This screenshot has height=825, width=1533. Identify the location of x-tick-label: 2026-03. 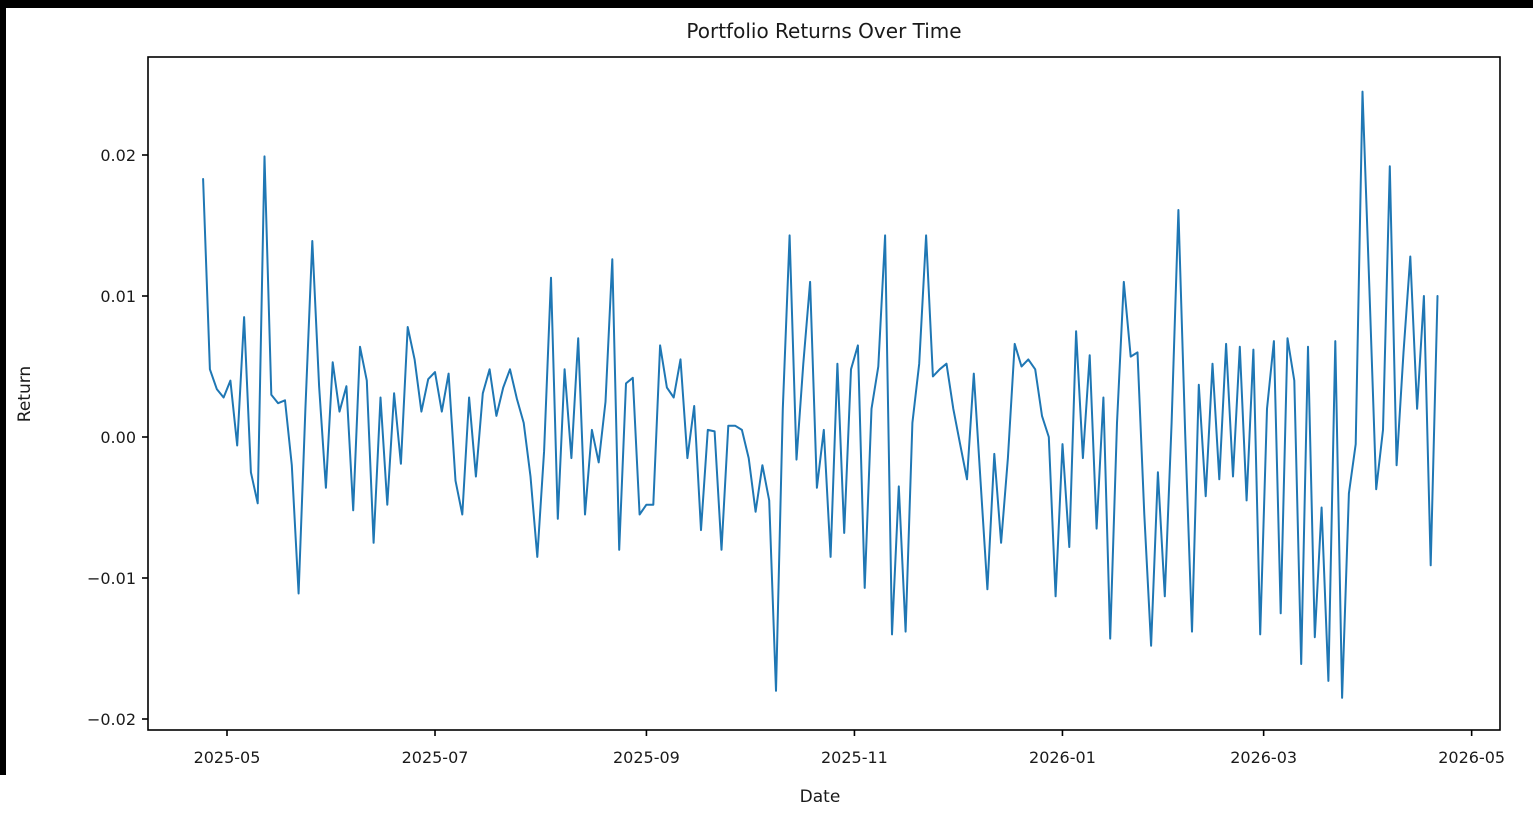
(1263, 757).